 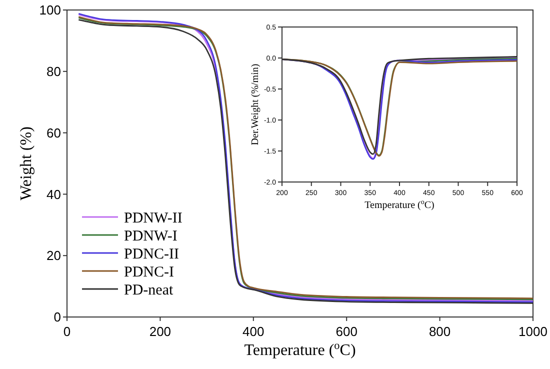 I want to click on x-tick-label: 1000, so click(x=533, y=331).